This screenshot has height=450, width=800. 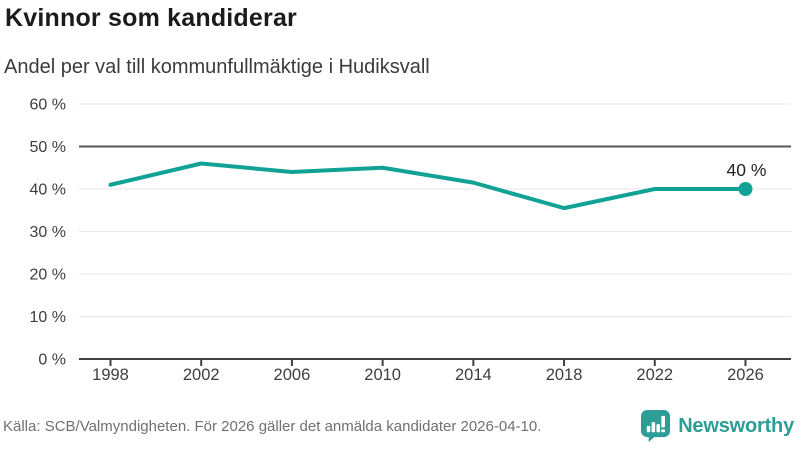 What do you see at coordinates (52, 360) in the screenshot?
I see `y-tick-label: 0 %` at bounding box center [52, 360].